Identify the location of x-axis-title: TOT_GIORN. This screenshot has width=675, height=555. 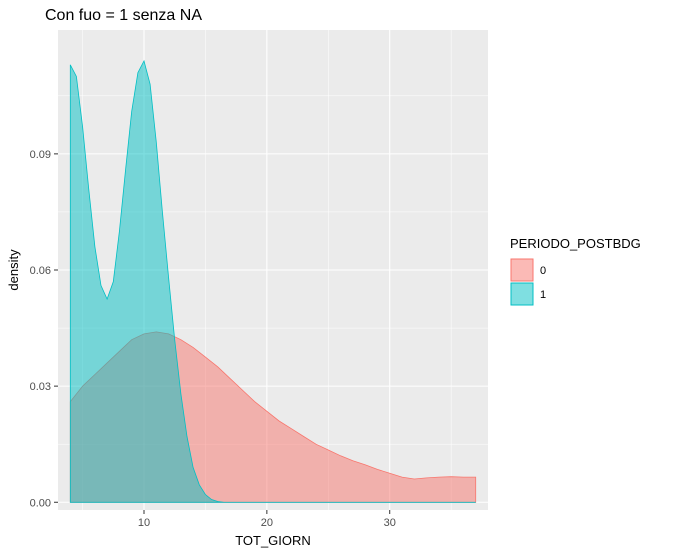
(273, 540).